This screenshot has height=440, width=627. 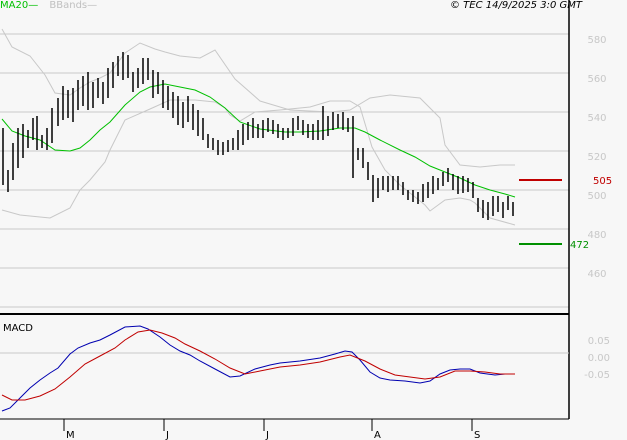 What do you see at coordinates (596, 118) in the screenshot?
I see `svg-text: 540` at bounding box center [596, 118].